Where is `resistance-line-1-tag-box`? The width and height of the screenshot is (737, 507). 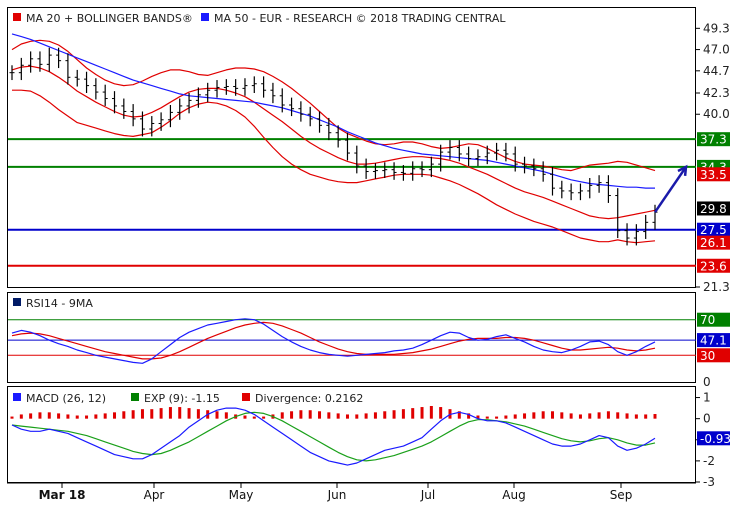
resistance-line-1-tag-box is located at coordinates (713, 139).